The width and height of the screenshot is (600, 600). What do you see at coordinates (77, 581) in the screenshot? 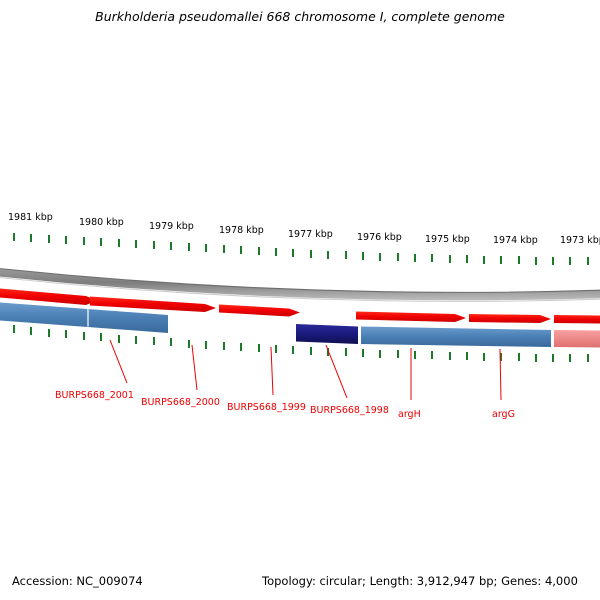
I see `accession-text: Accession: NC_009074` at bounding box center [77, 581].